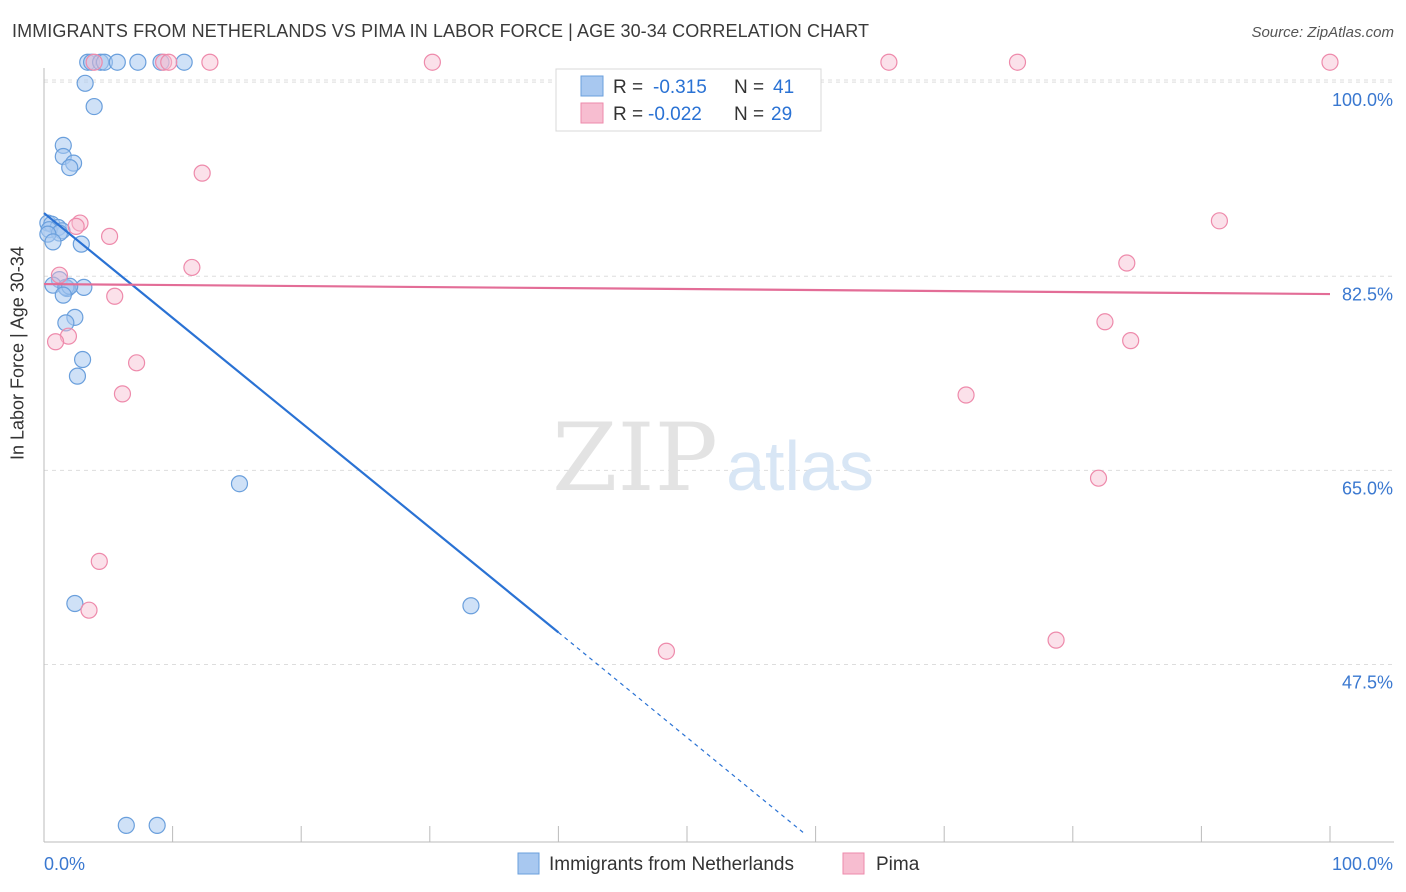 The image size is (1406, 892). What do you see at coordinates (528, 863) in the screenshot?
I see `legend-swatch-netherlands` at bounding box center [528, 863].